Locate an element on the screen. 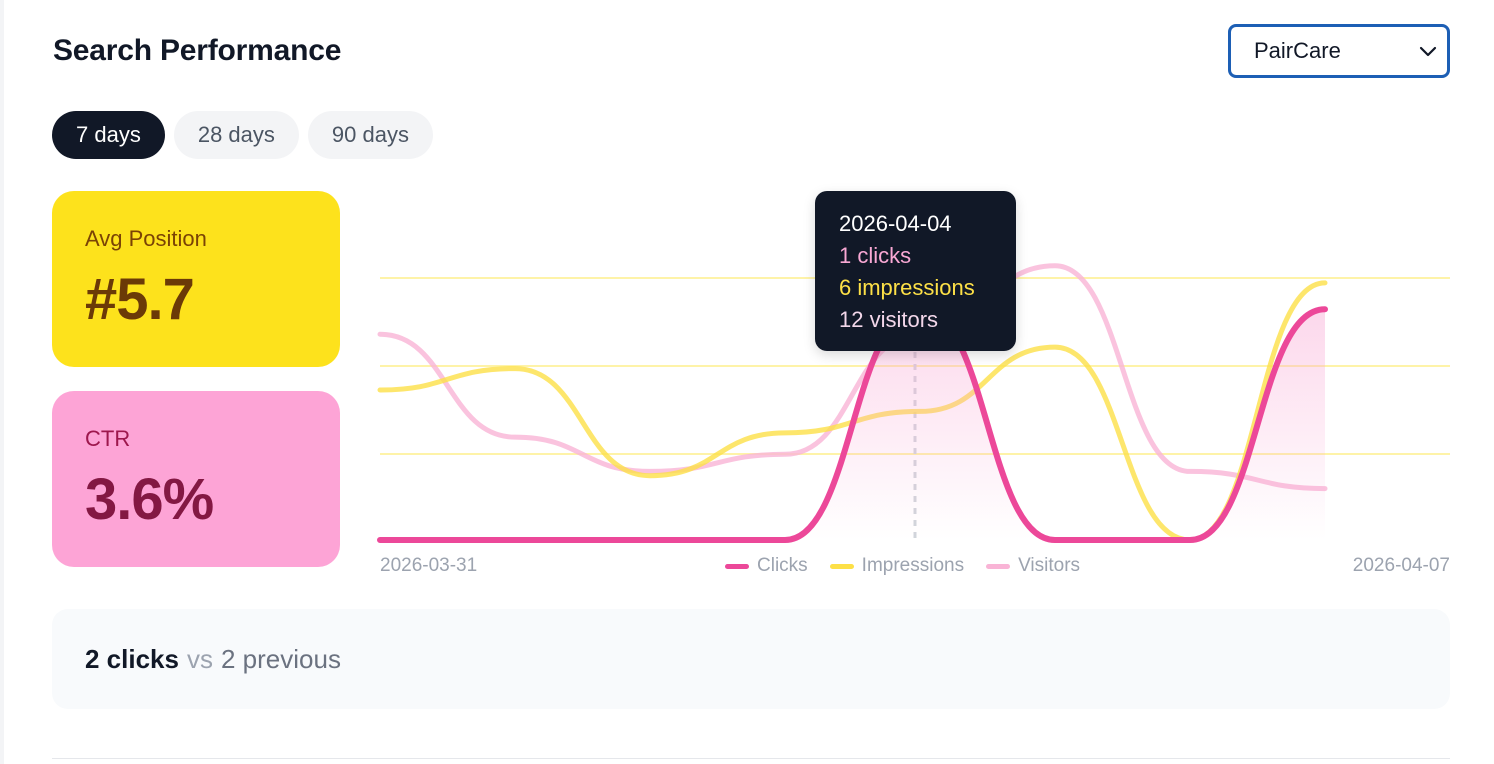 This screenshot has width=1494, height=764. legend-swatch-impressions is located at coordinates (841, 566).